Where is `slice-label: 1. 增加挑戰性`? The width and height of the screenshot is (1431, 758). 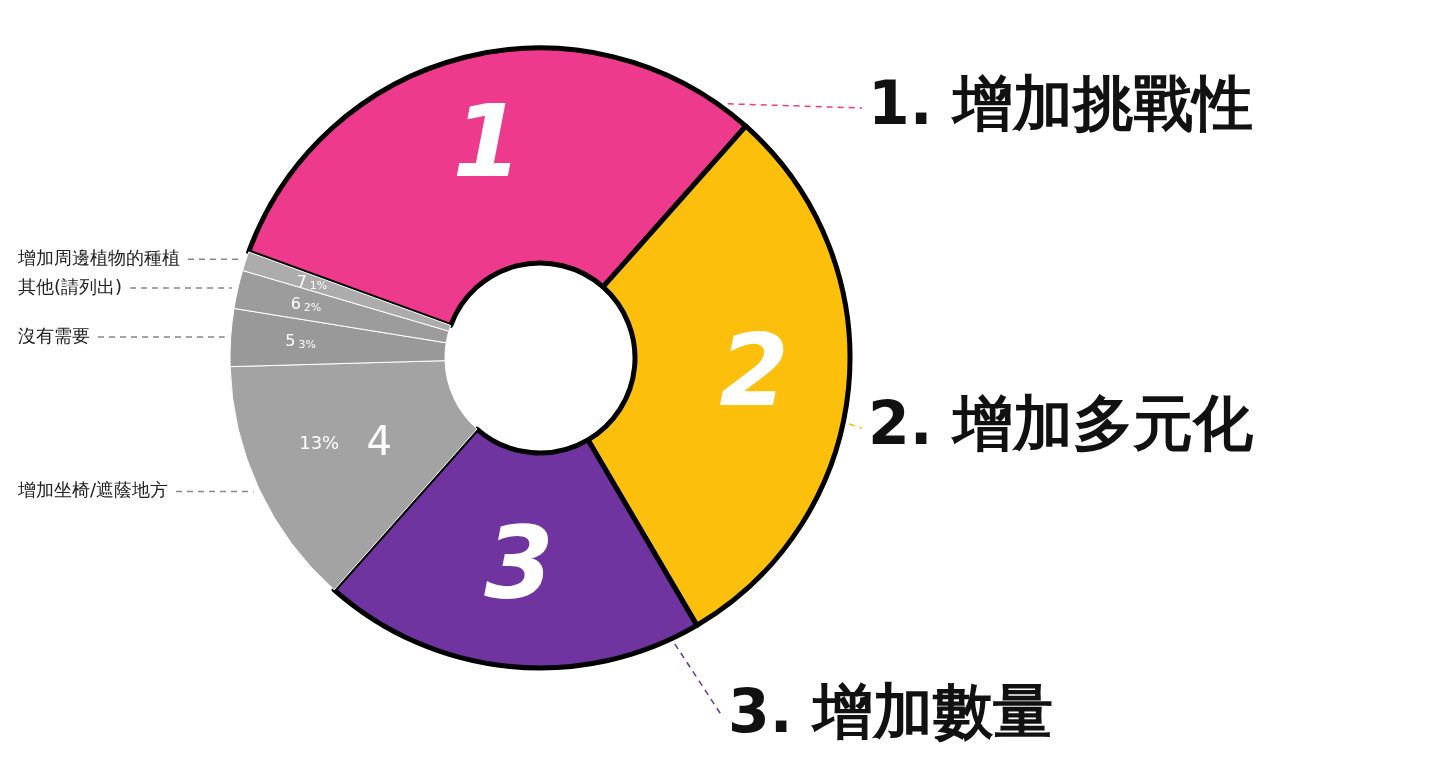
slice-label: 1. 增加挑戰性 is located at coordinates (1061, 102).